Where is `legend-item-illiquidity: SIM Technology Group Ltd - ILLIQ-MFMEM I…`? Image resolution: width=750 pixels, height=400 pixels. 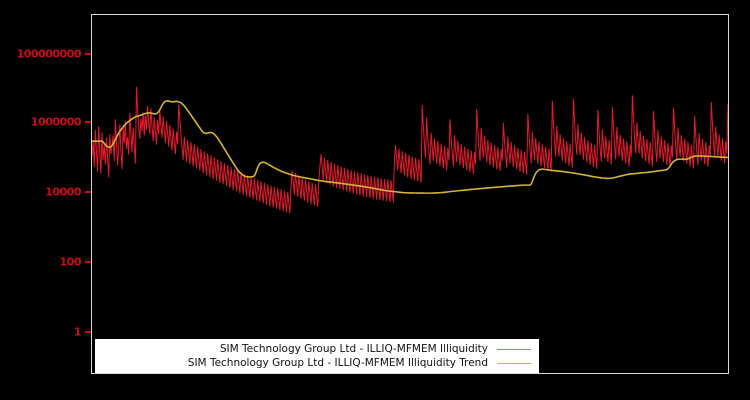
legend-item-illiquidity: SIM Technology Group Ltd - ILLIQ-MFMEM I… is located at coordinates (317, 349).